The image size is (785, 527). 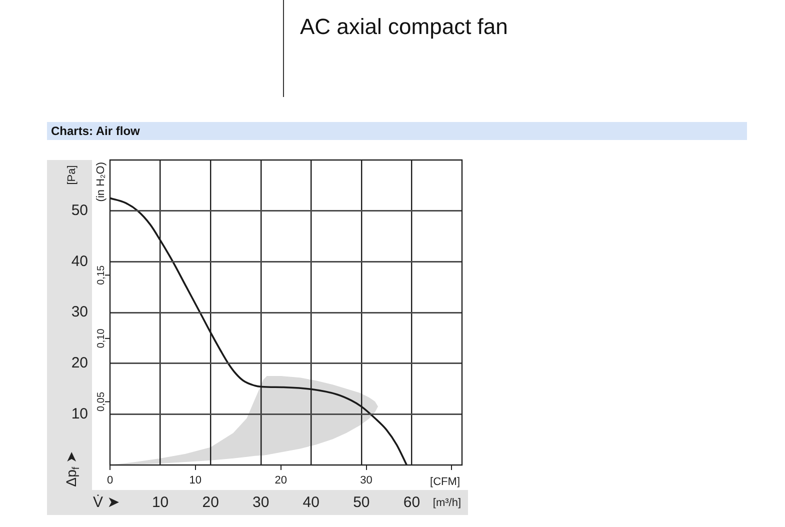 What do you see at coordinates (79, 413) in the screenshot?
I see `y-tick-label: 10` at bounding box center [79, 413].